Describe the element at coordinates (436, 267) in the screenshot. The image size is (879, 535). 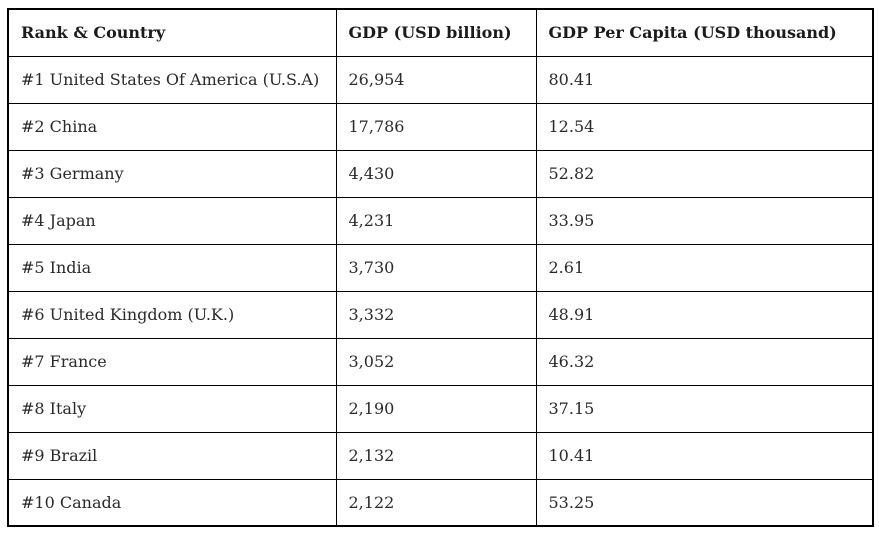
I see `cell-gdp: 3,730` at that location.